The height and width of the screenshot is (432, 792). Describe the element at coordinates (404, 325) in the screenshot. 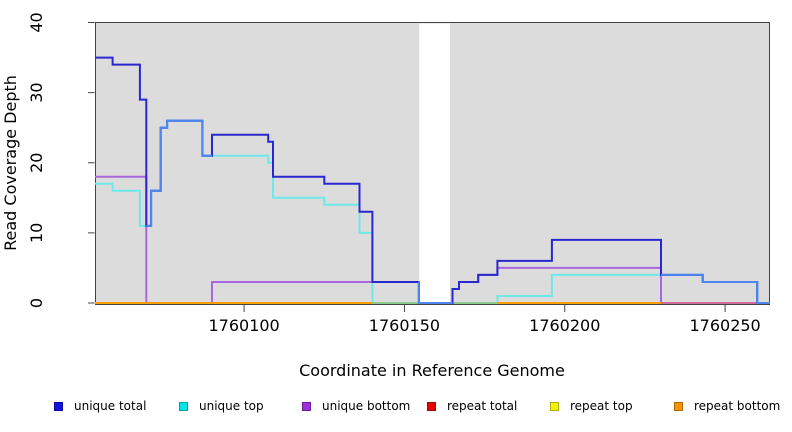

I see `x-tick-label: 1760150` at that location.